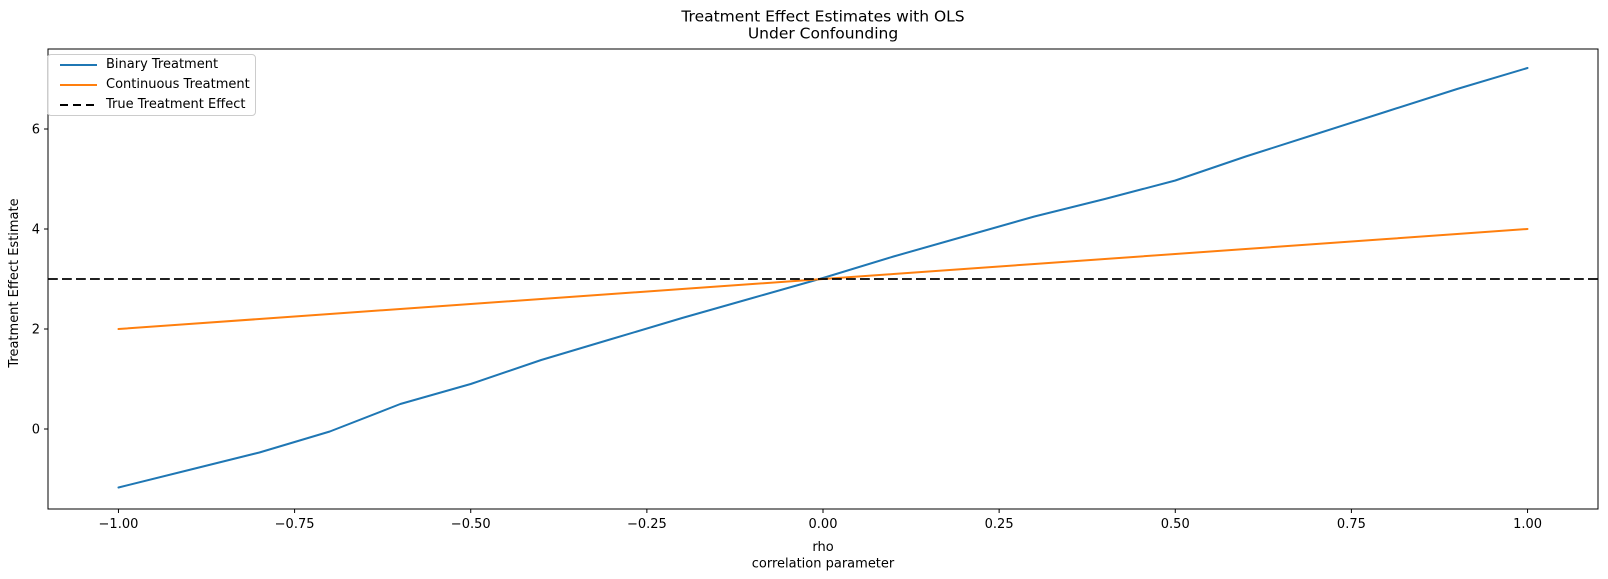  I want to click on y-tick-label: 0, so click(36, 430).